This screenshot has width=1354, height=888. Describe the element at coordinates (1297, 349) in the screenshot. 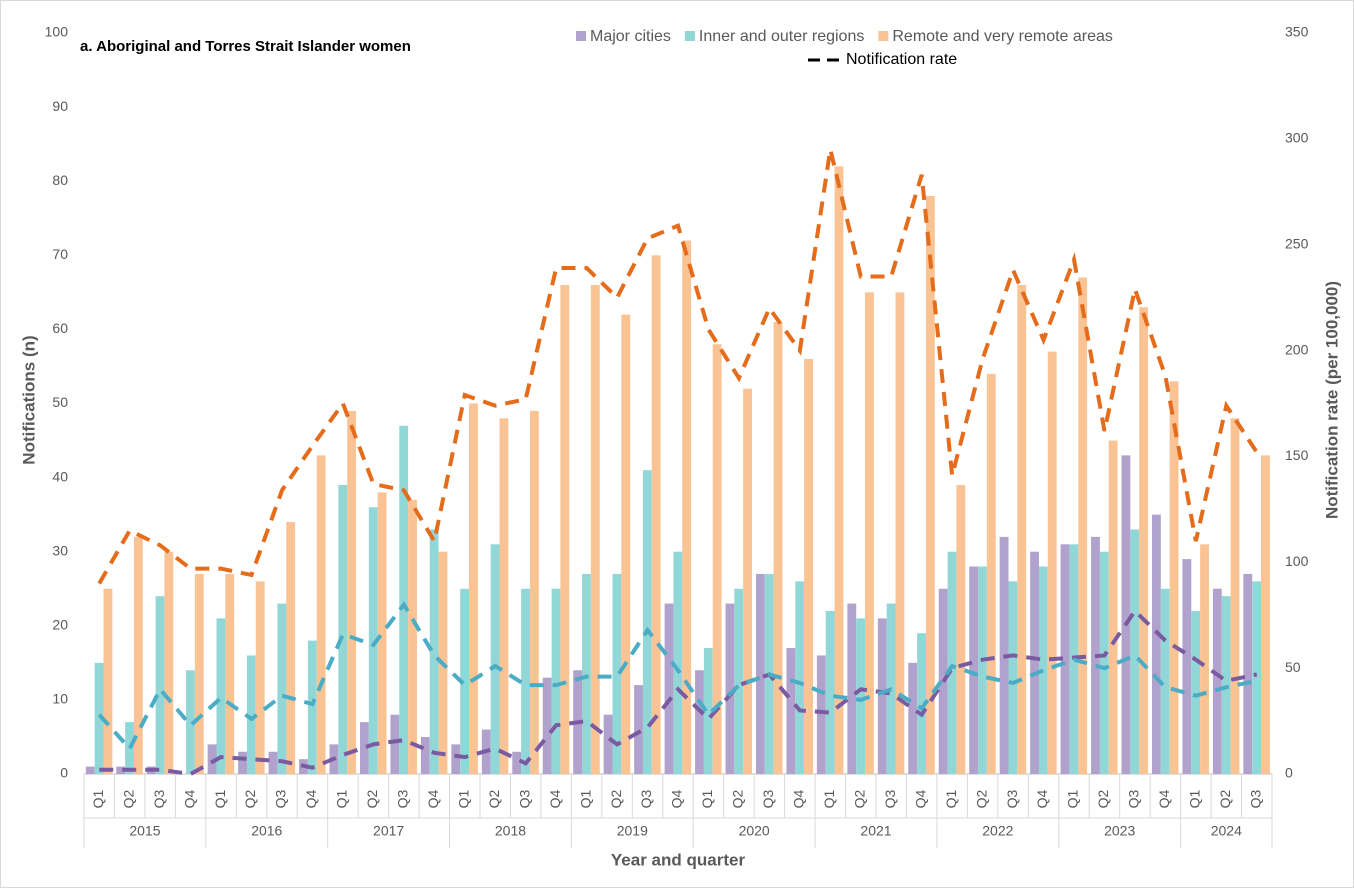

I see `y2-tick-label: 200` at that location.